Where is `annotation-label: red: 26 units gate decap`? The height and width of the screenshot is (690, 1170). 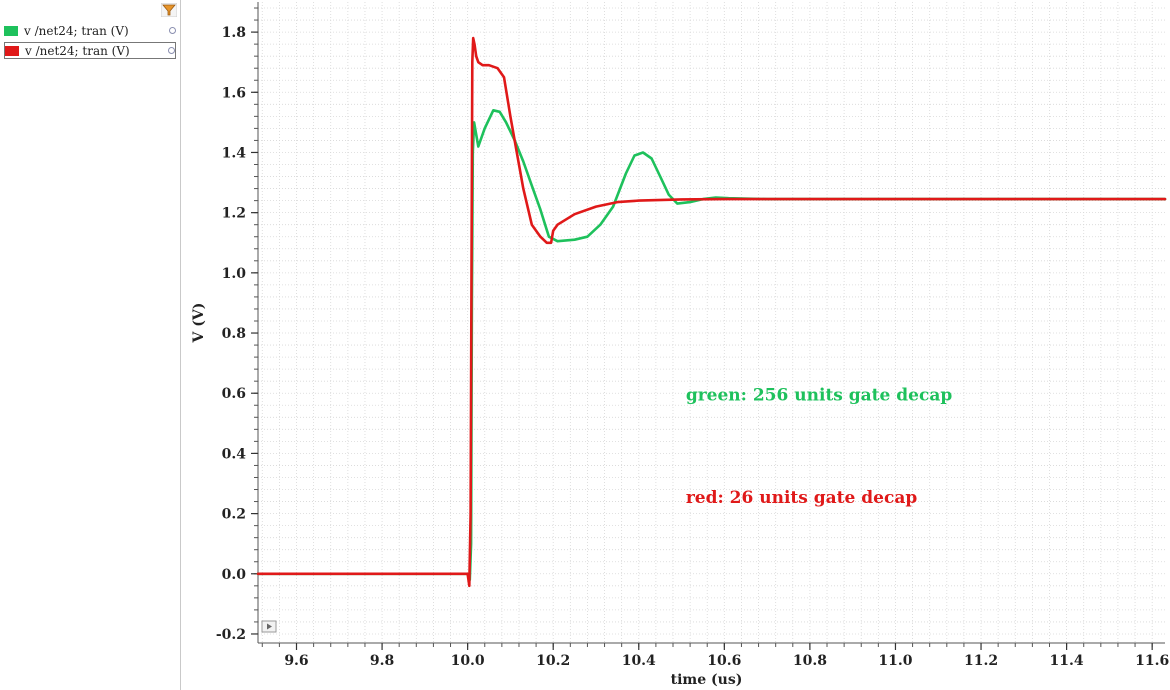
annotation-label: red: 26 units gate decap is located at coordinates (802, 498).